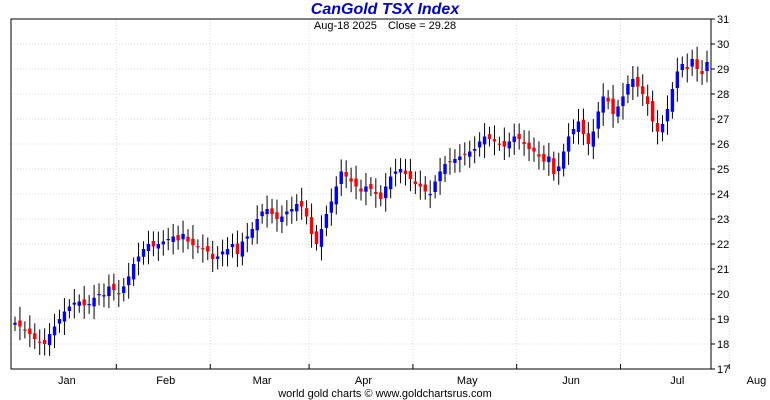 The width and height of the screenshot is (770, 400). Describe the element at coordinates (165, 381) in the screenshot. I see `x-tick-label: Feb` at that location.